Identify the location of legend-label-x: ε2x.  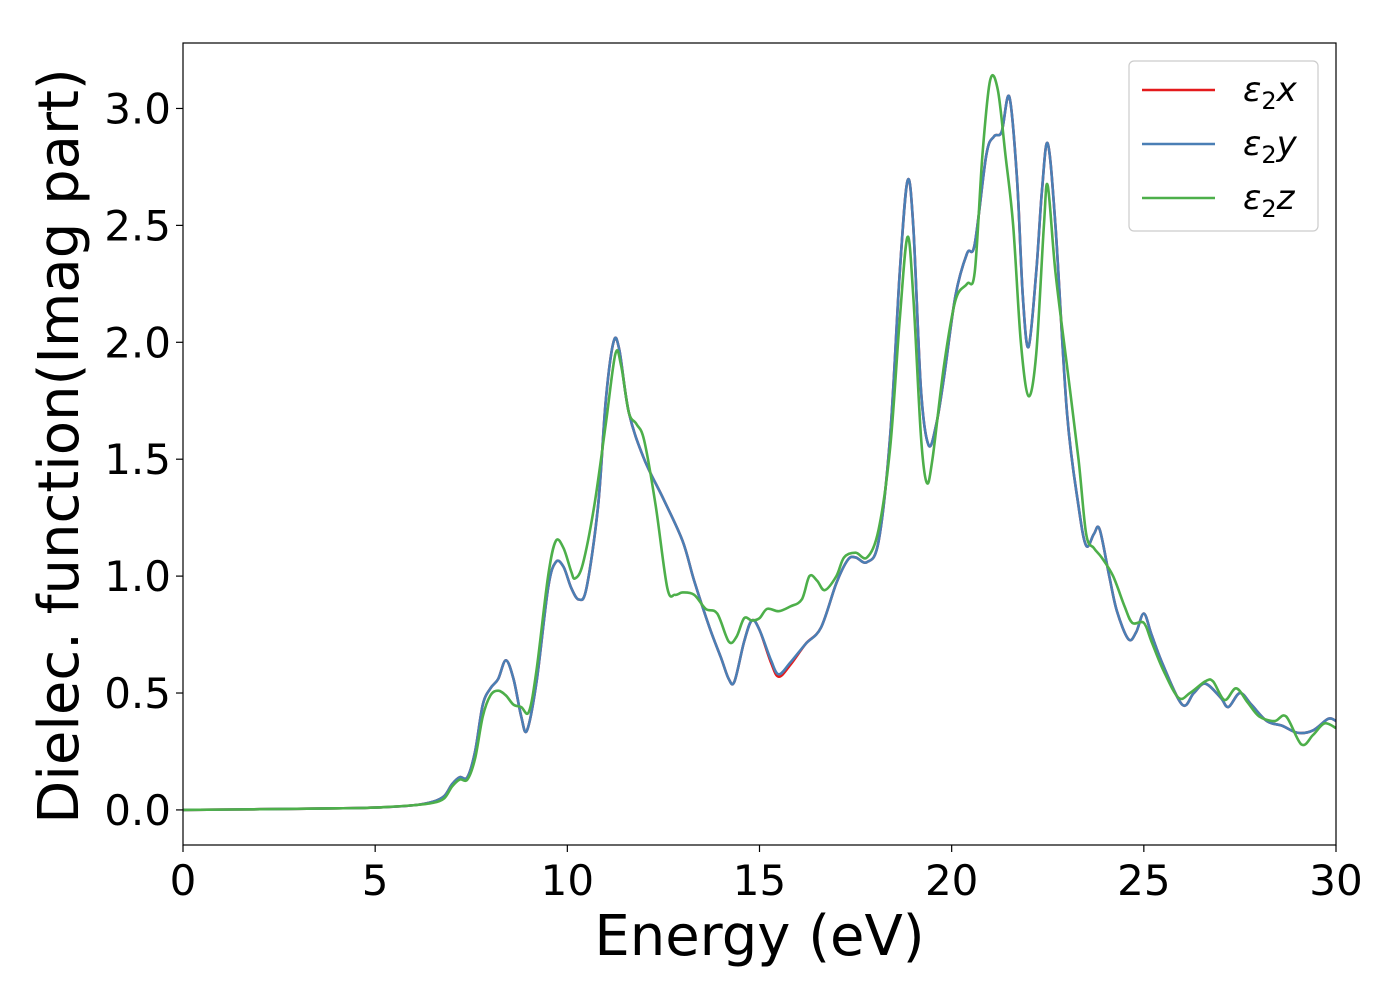
(1270, 92).